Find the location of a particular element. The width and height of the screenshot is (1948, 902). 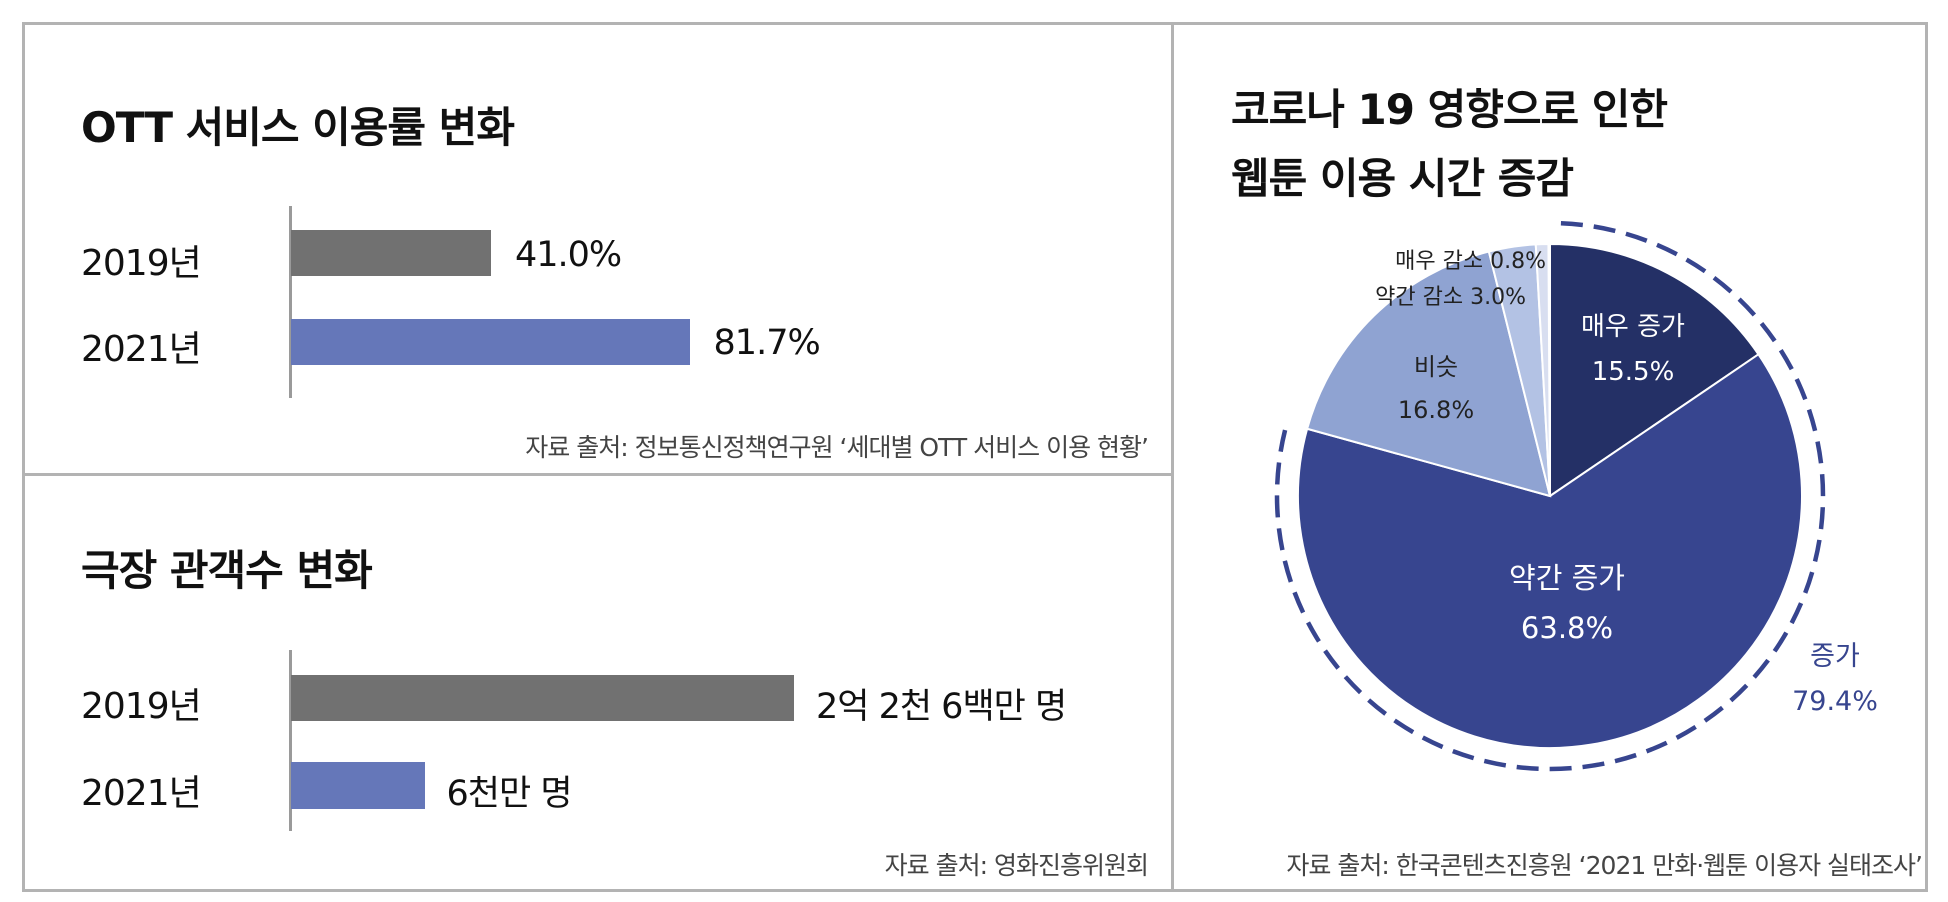

slice-label: 비슷 is located at coordinates (1436, 367).